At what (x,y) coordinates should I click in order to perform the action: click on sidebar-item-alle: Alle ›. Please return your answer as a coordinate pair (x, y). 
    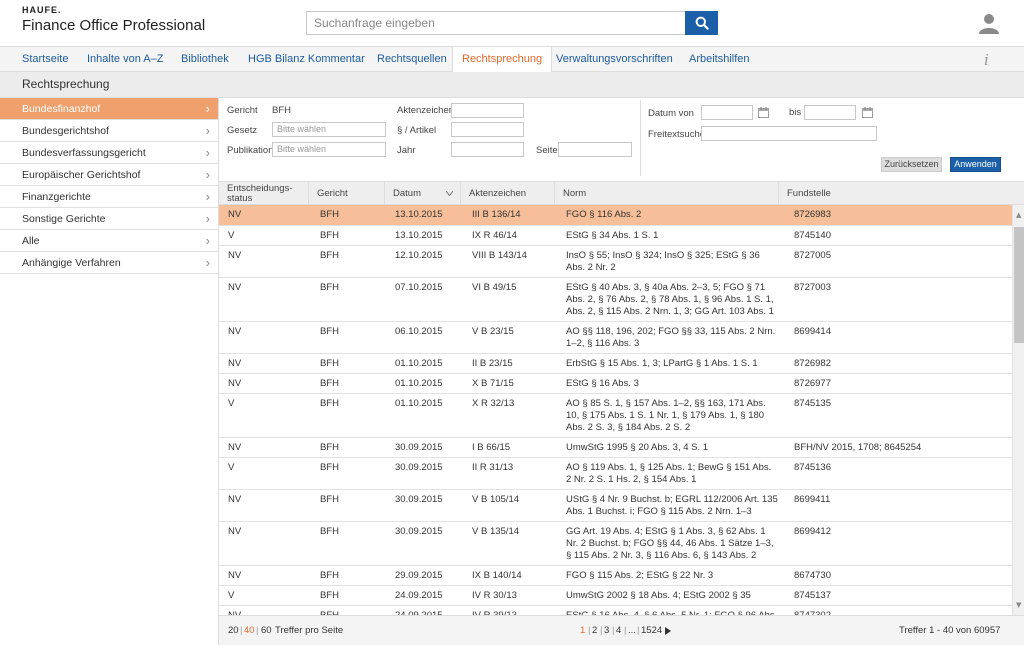
    Looking at the image, I should click on (109, 241).